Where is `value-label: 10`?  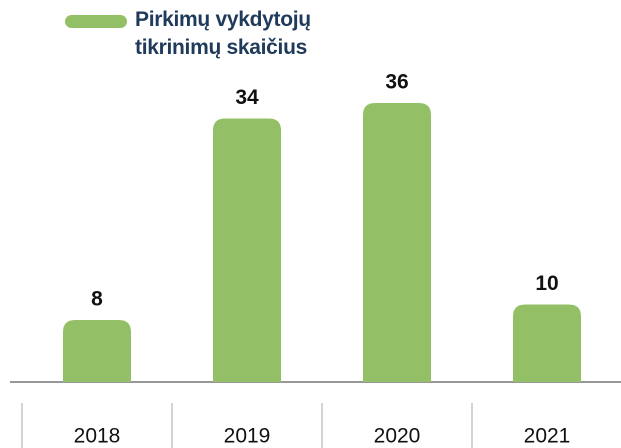
value-label: 10 is located at coordinates (546, 283).